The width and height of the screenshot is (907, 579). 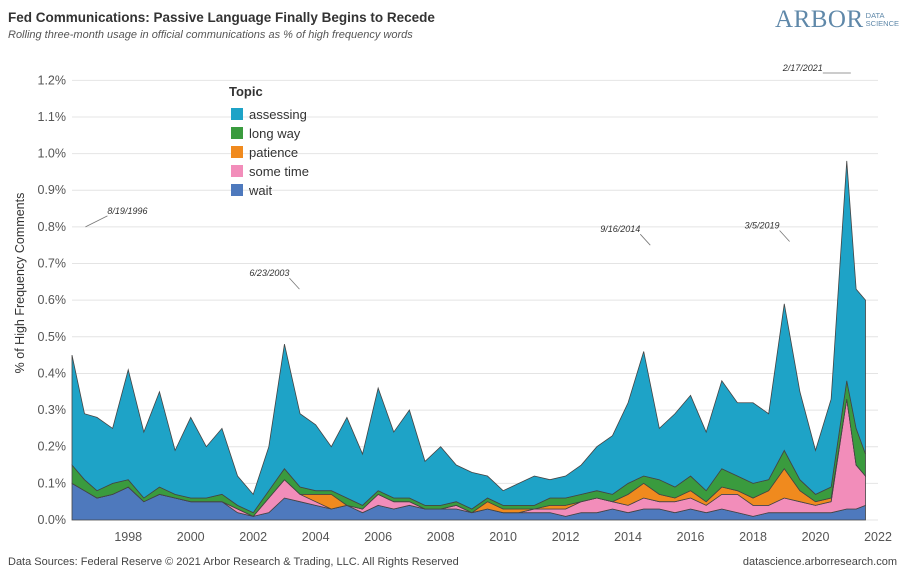 What do you see at coordinates (278, 114) in the screenshot?
I see `legend-label: assessing` at bounding box center [278, 114].